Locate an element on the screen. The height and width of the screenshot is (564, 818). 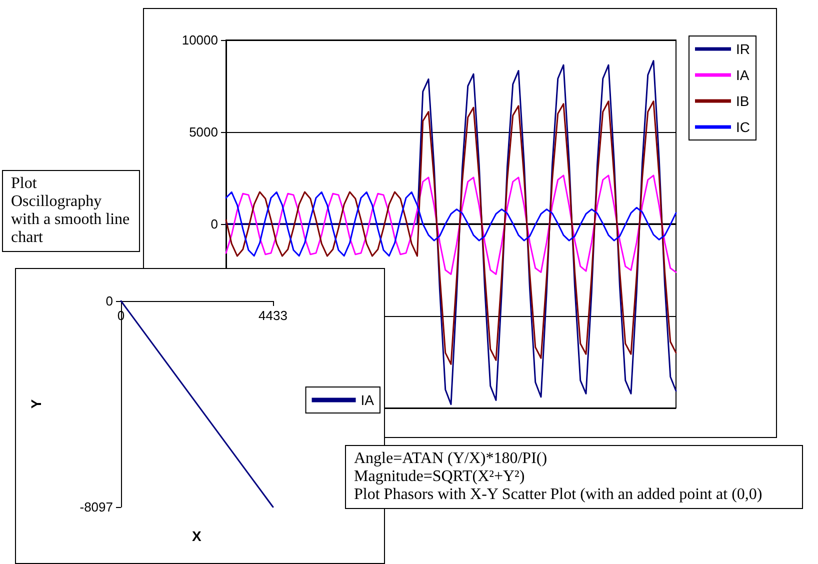
legend-label: IC is located at coordinates (743, 127).